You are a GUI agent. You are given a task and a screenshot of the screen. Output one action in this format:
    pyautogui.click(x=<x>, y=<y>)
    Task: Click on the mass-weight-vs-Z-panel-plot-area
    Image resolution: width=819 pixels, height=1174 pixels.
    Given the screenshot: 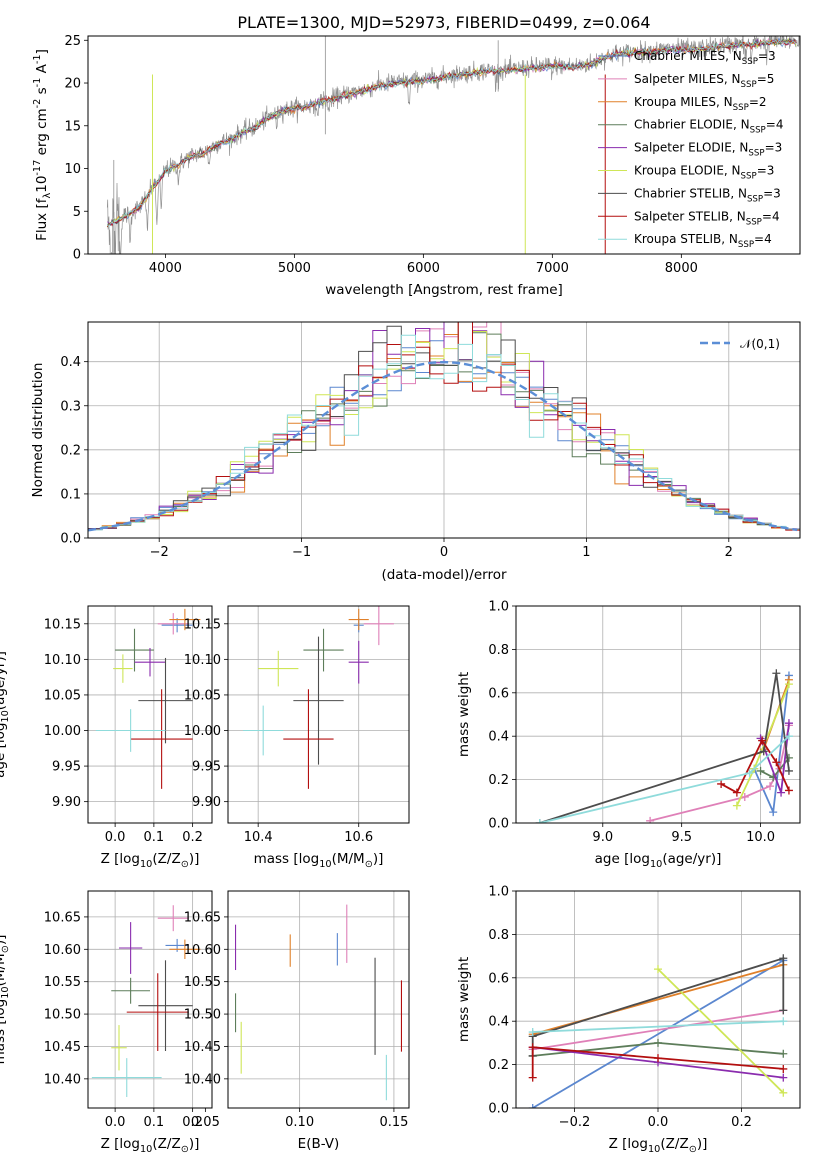 What is the action you would take?
    pyautogui.click(x=658, y=999)
    